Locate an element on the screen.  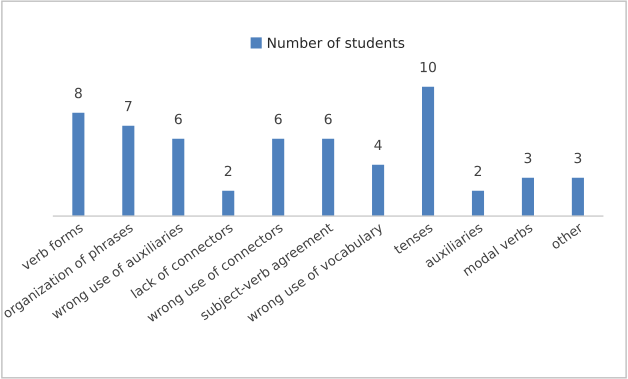
data-label: 8 is located at coordinates (78, 93).